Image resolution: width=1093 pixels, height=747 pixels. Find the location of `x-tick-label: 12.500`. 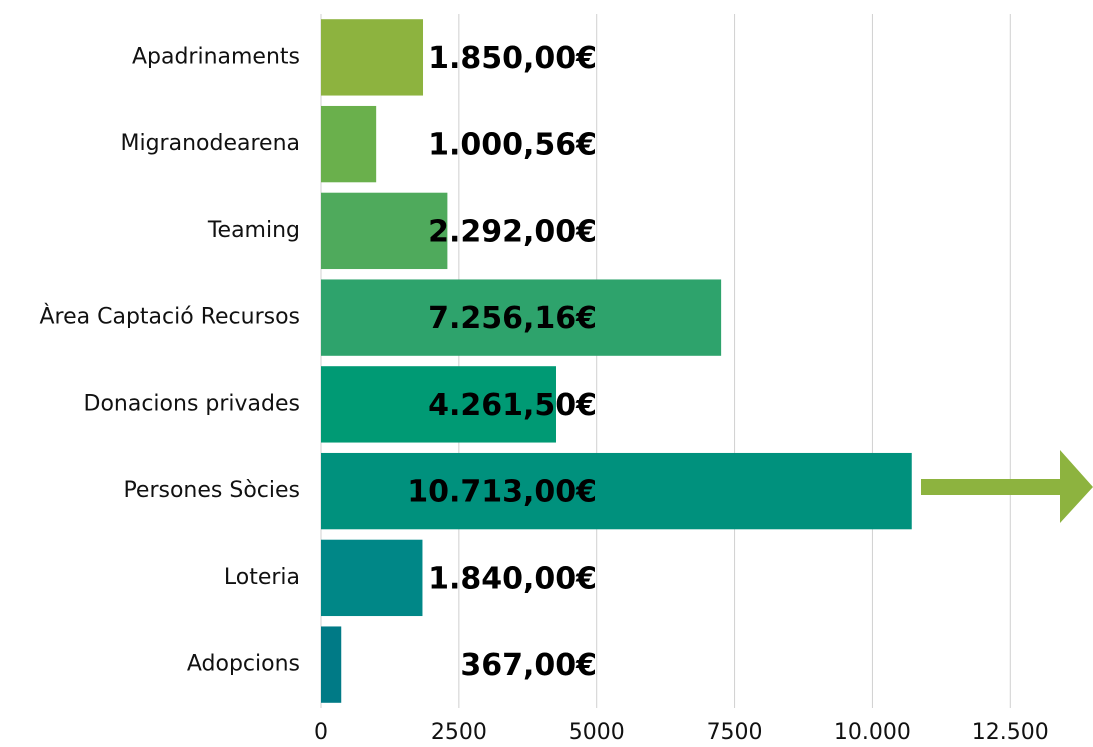

x-tick-label: 12.500 is located at coordinates (1010, 732).